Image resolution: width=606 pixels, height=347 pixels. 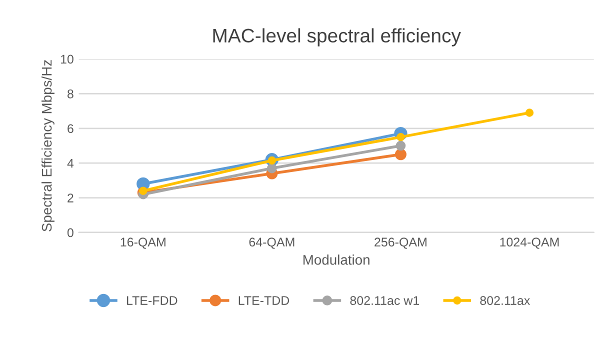 What do you see at coordinates (71, 198) in the screenshot?
I see `y-tick-label: 2` at bounding box center [71, 198].